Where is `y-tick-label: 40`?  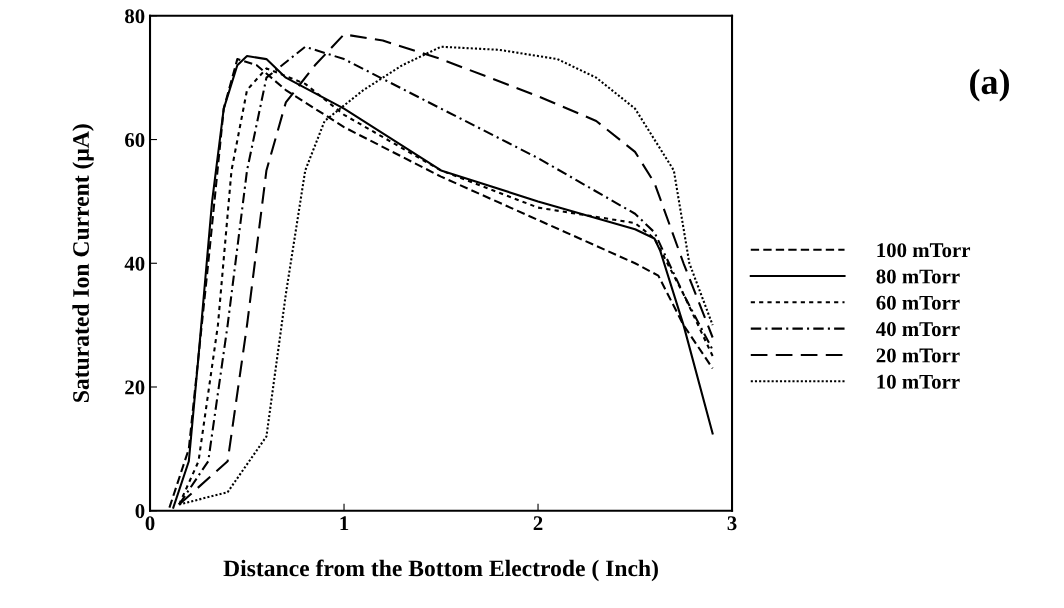
y-tick-label: 40 is located at coordinates (134, 263).